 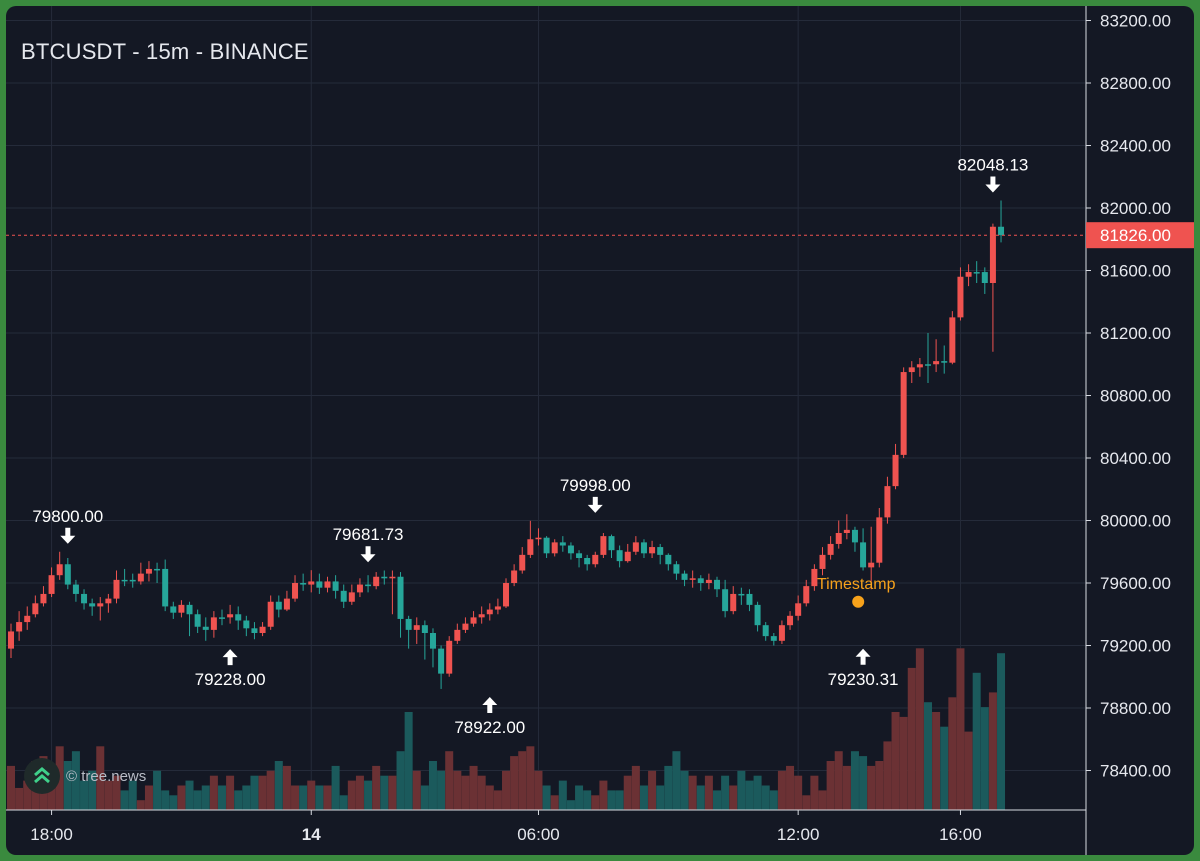 I want to click on watermark-text: © tree.news, so click(x=106, y=776).